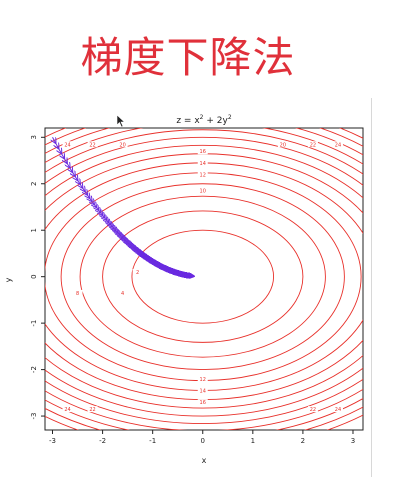 The image size is (406, 481). What do you see at coordinates (34, 137) in the screenshot?
I see `y-tick-label: 3` at bounding box center [34, 137].